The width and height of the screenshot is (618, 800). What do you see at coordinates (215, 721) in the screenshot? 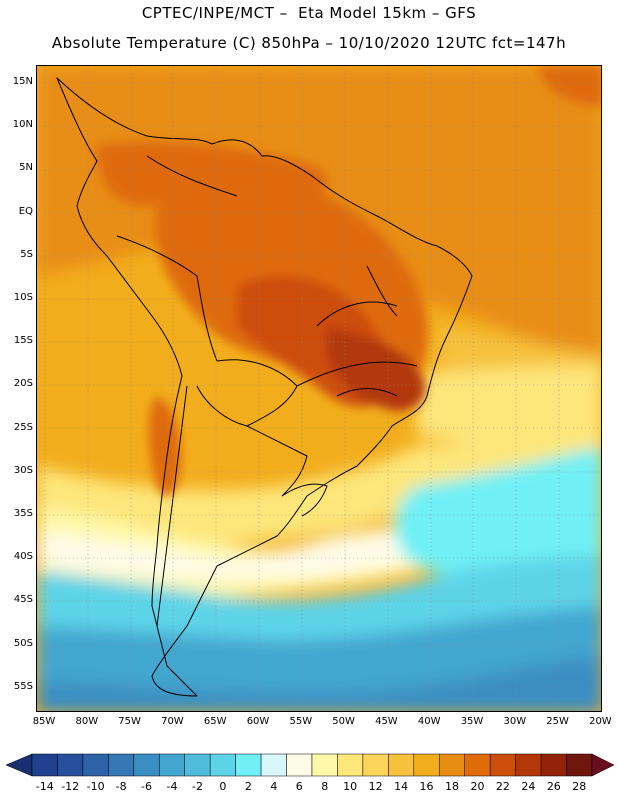
I see `lon-label: 65W` at bounding box center [215, 721].